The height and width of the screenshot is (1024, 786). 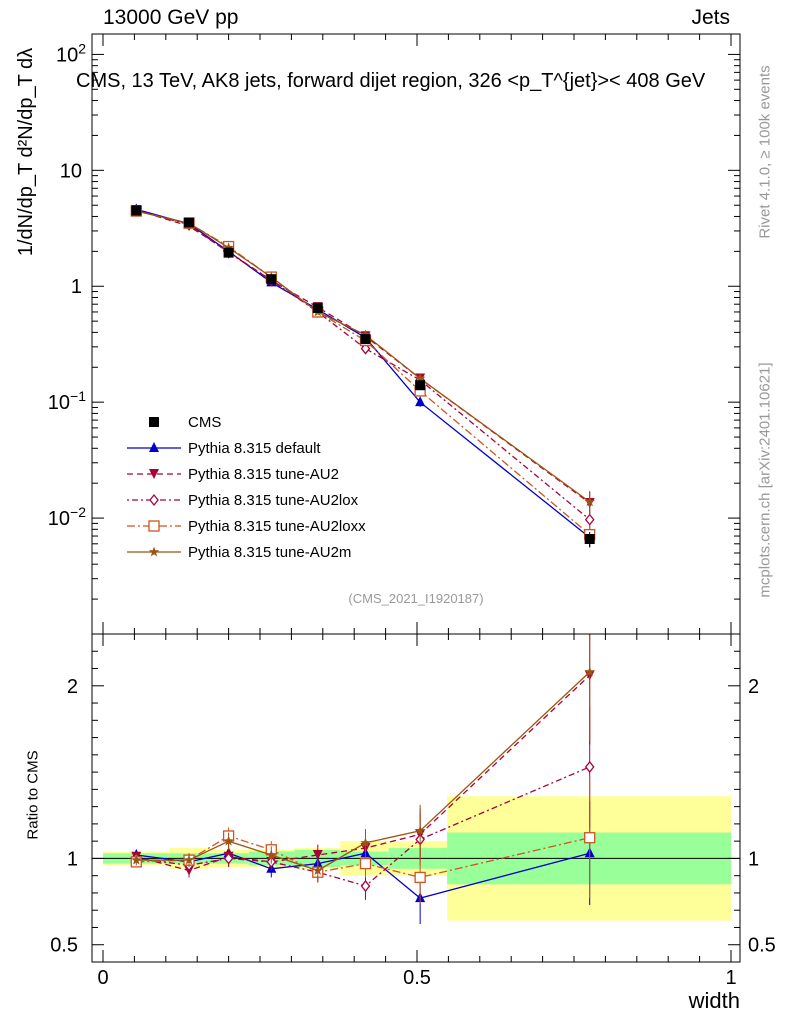 I want to click on point-pythia-8-315-default, so click(x=420, y=401).